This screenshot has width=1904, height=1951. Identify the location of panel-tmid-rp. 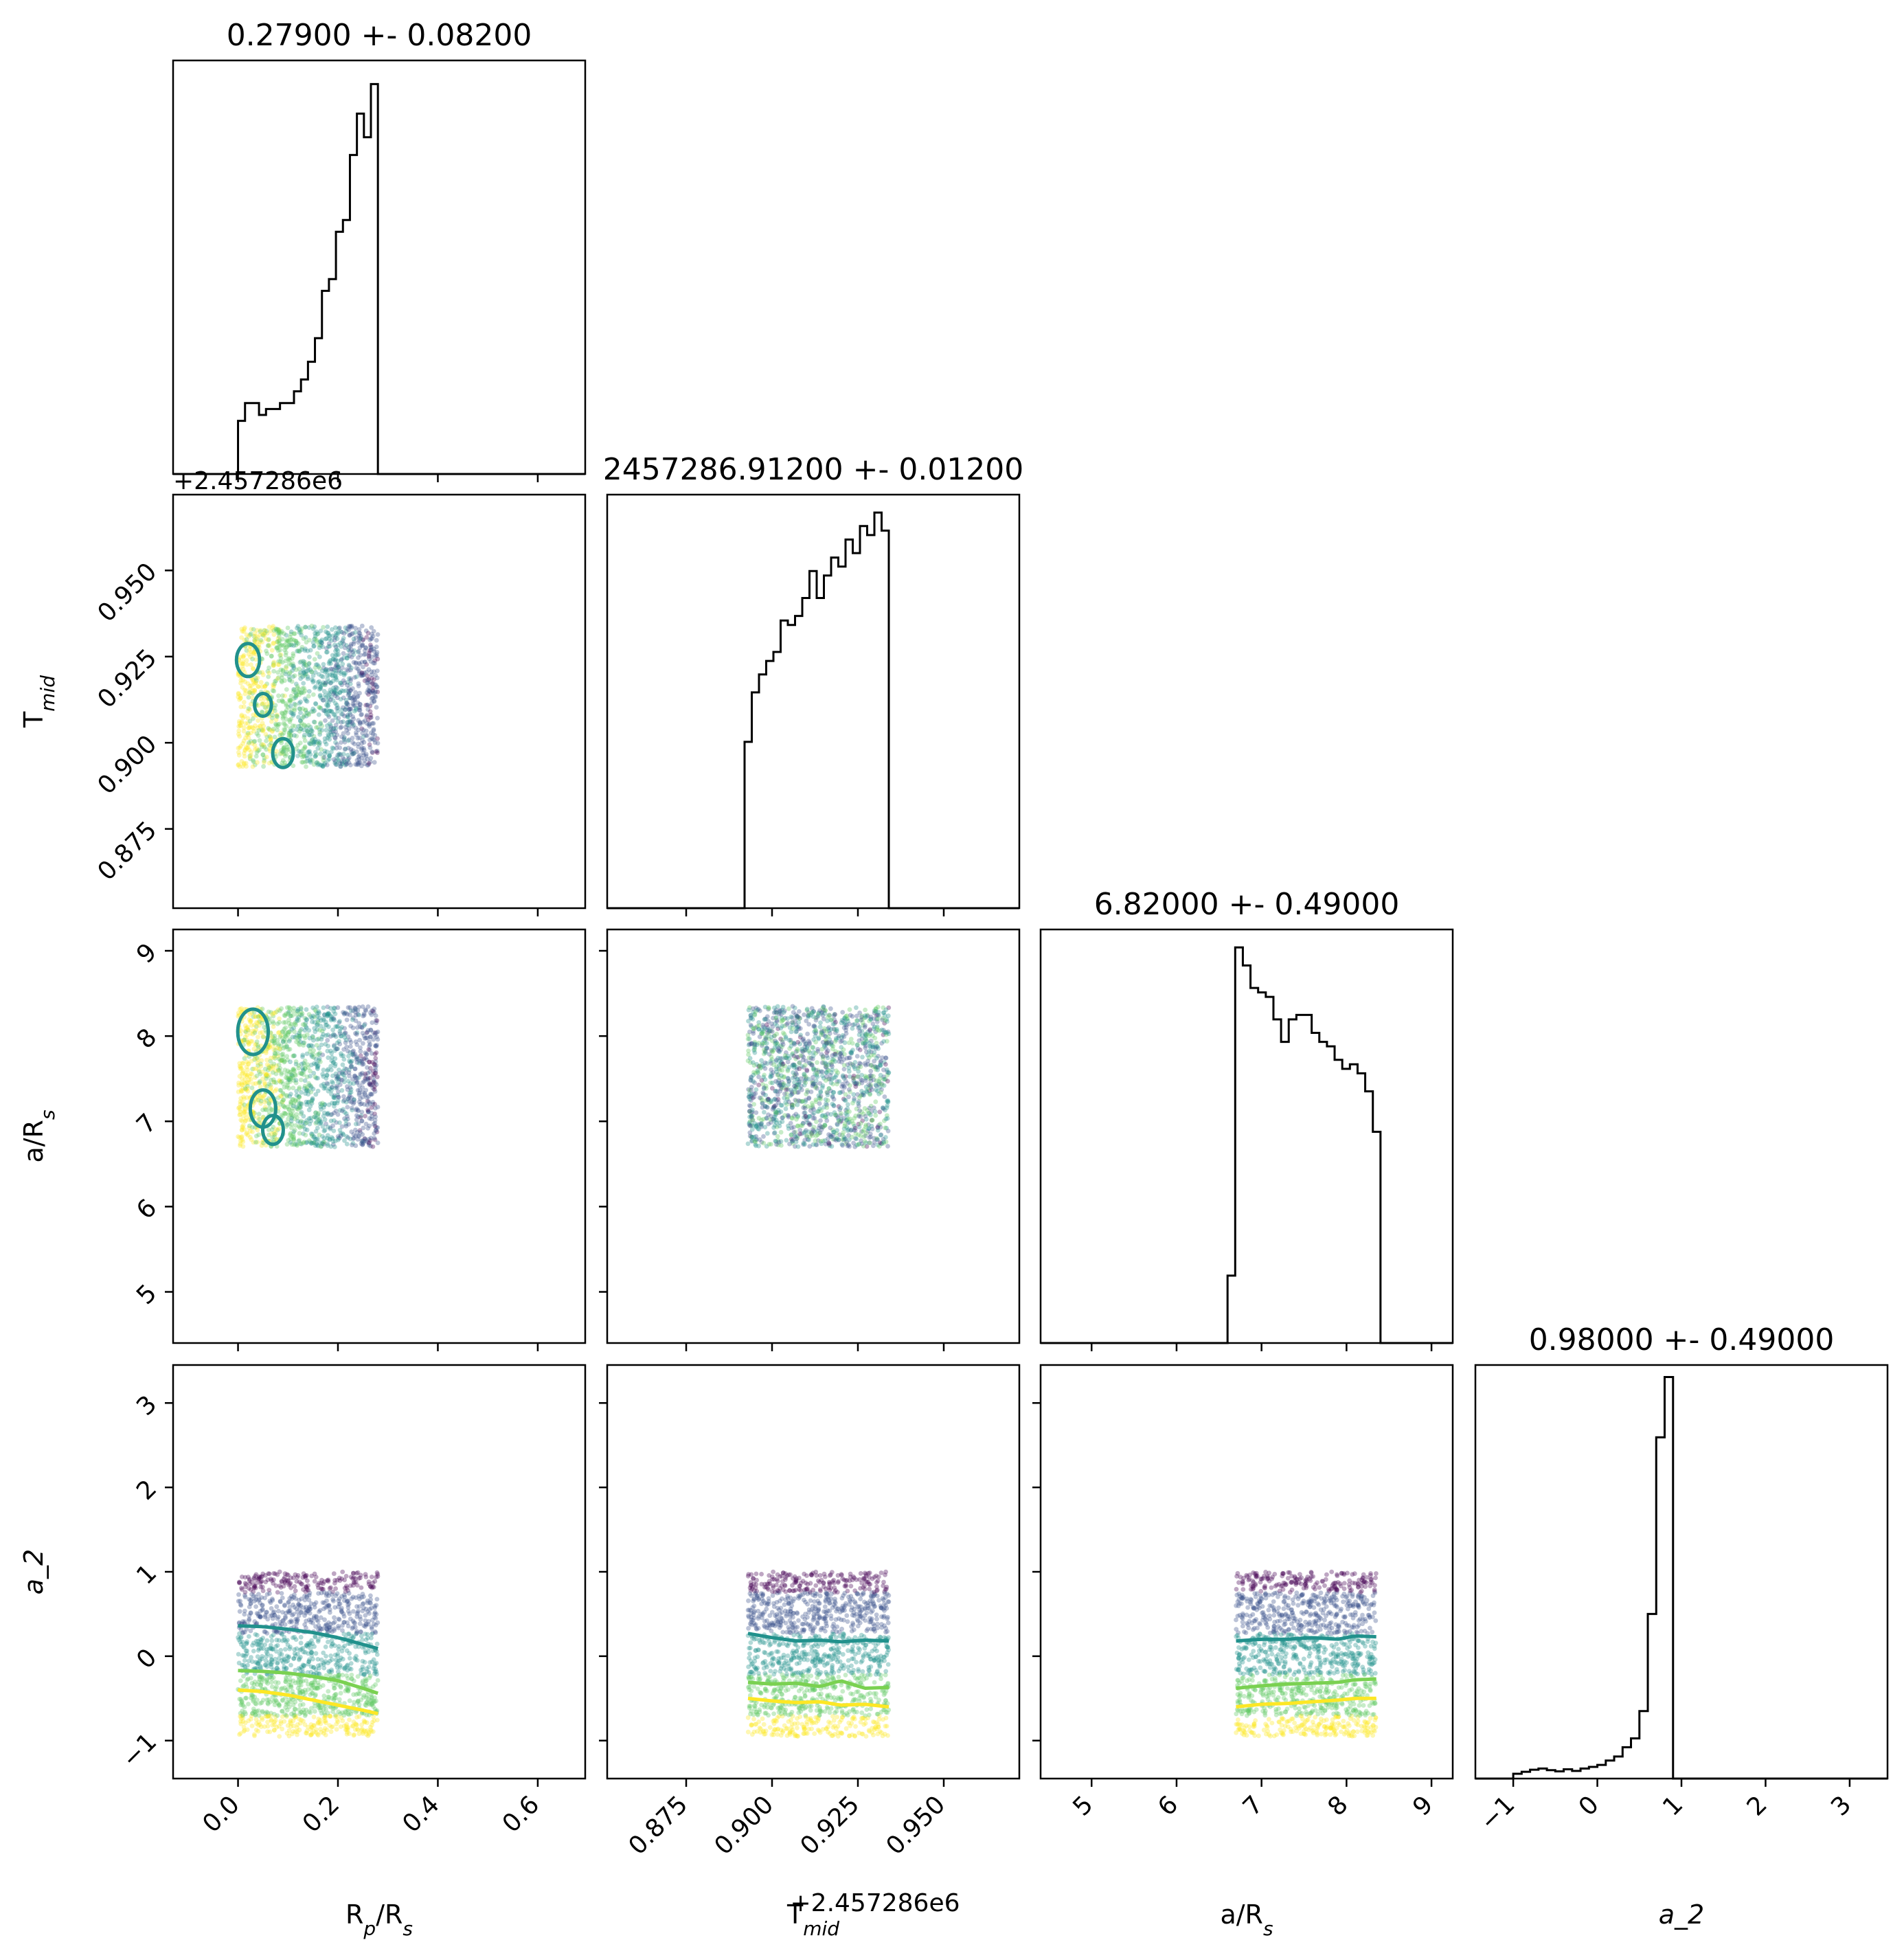
(376, 704).